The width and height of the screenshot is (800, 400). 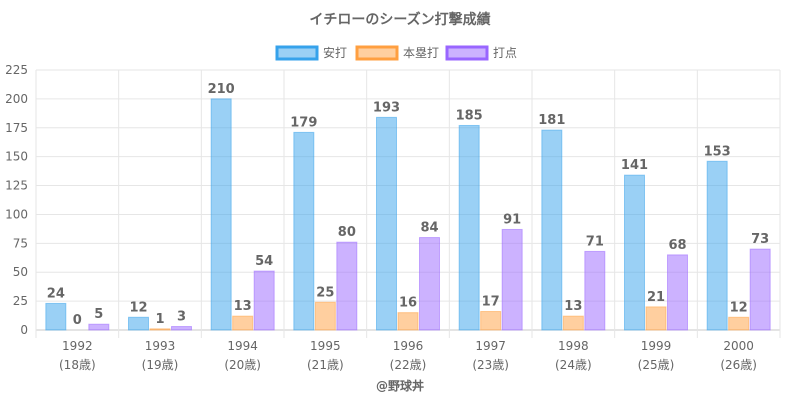 What do you see at coordinates (551, 120) in the screenshot?
I see `data-label: 181` at bounding box center [551, 120].